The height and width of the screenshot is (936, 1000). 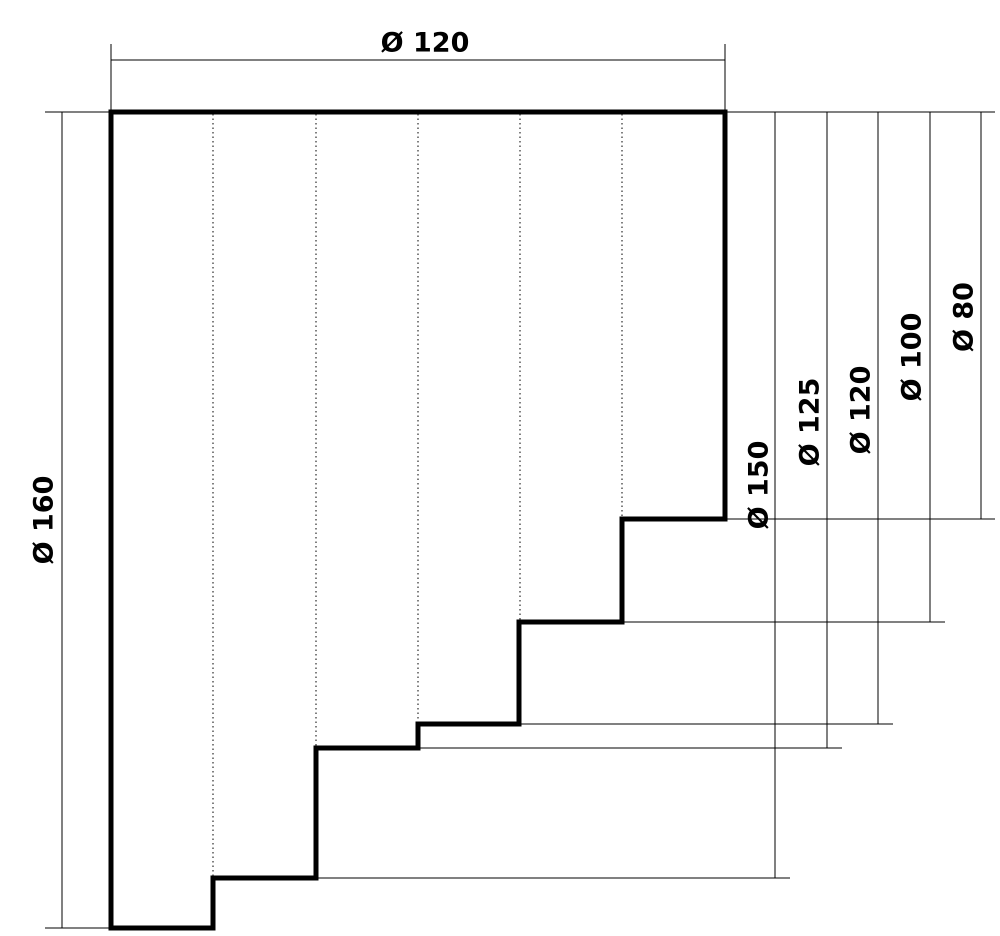 I want to click on top-dimension: Ø 120, so click(x=418, y=69).